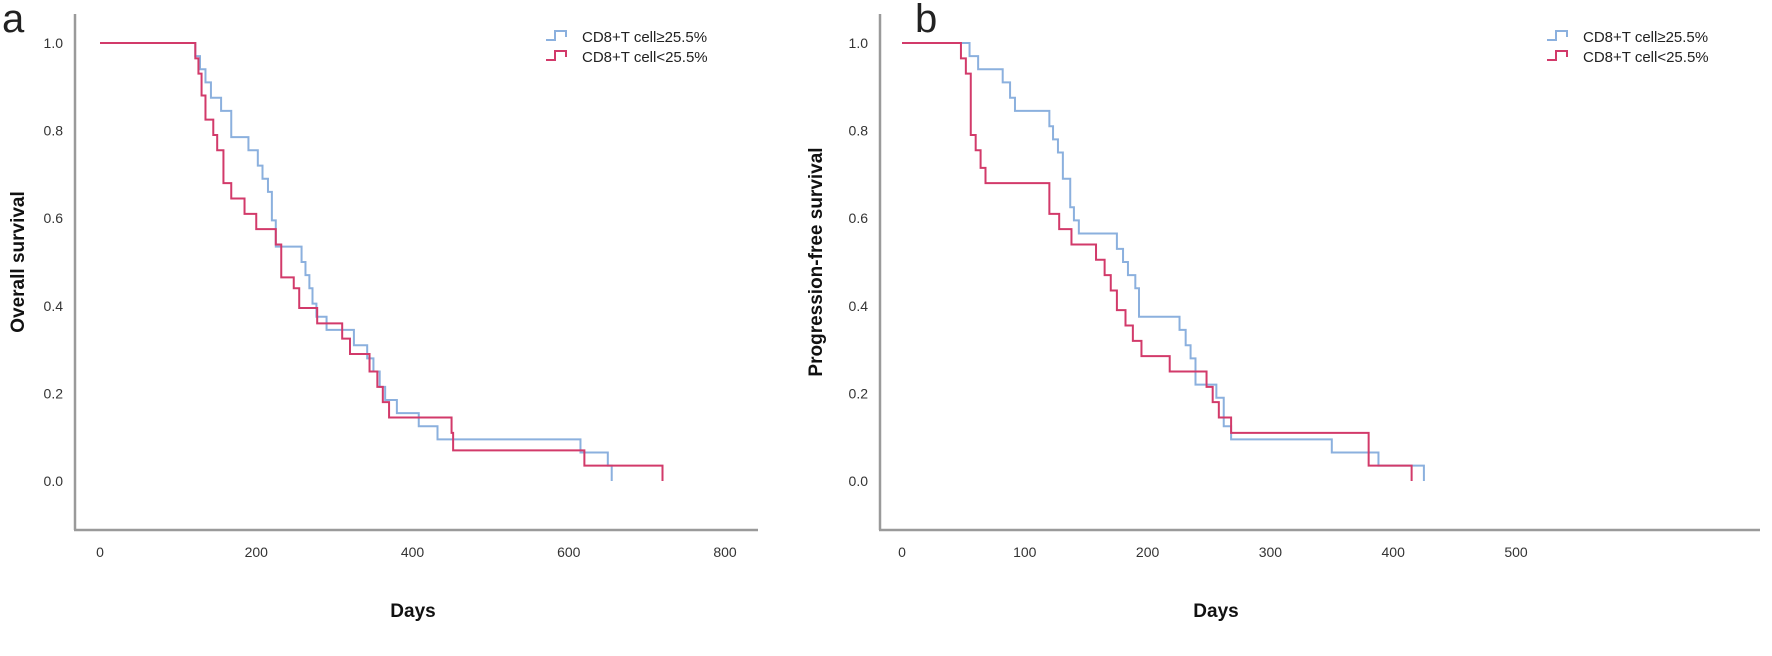 The image size is (1772, 656). I want to click on legend-label-low-b: CD8+T cell<25.5%, so click(1646, 57).